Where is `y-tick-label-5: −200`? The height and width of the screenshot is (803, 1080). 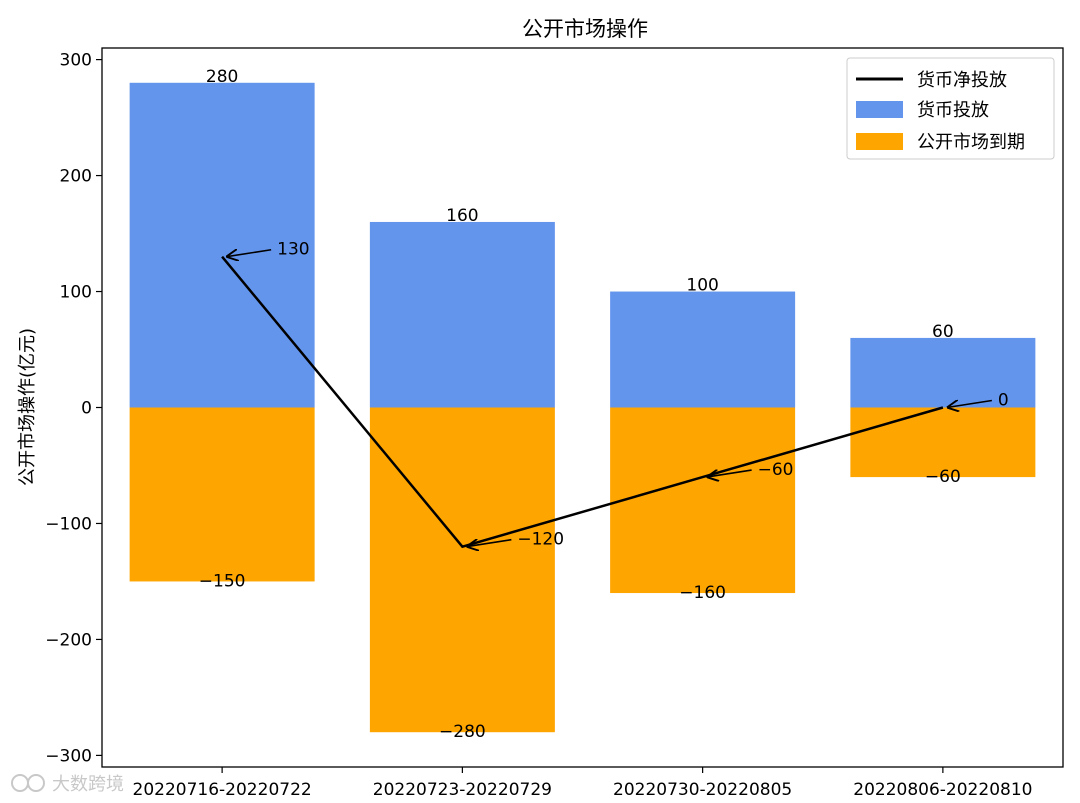 y-tick-label-5: −200 is located at coordinates (68, 640).